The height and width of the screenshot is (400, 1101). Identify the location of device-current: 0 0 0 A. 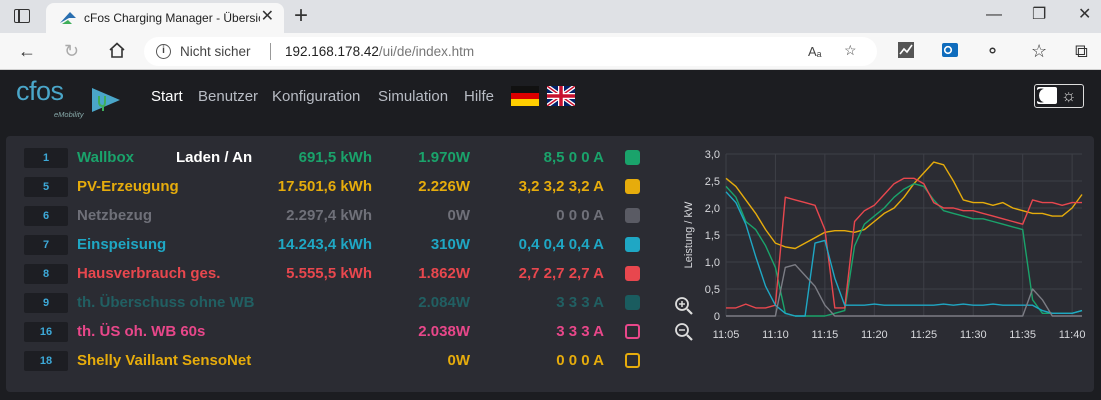
(580, 360).